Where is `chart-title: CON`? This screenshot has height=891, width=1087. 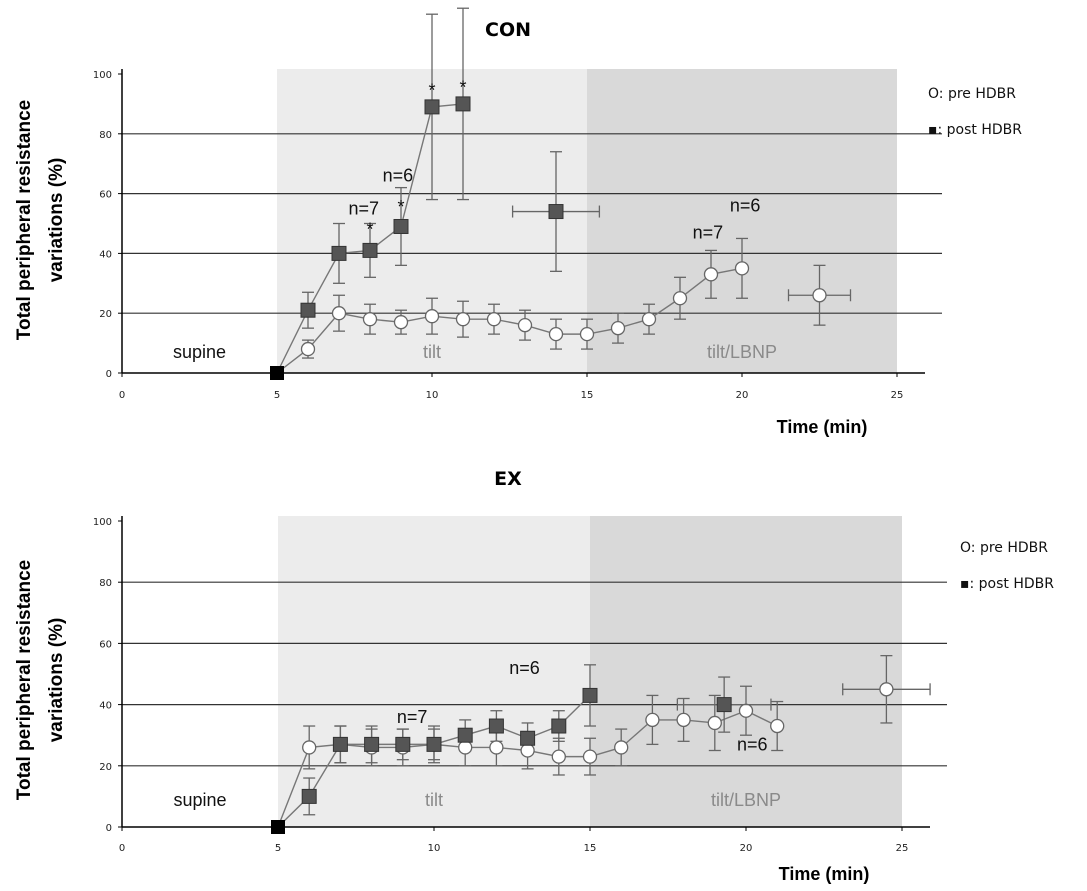
chart-title: CON is located at coordinates (508, 30).